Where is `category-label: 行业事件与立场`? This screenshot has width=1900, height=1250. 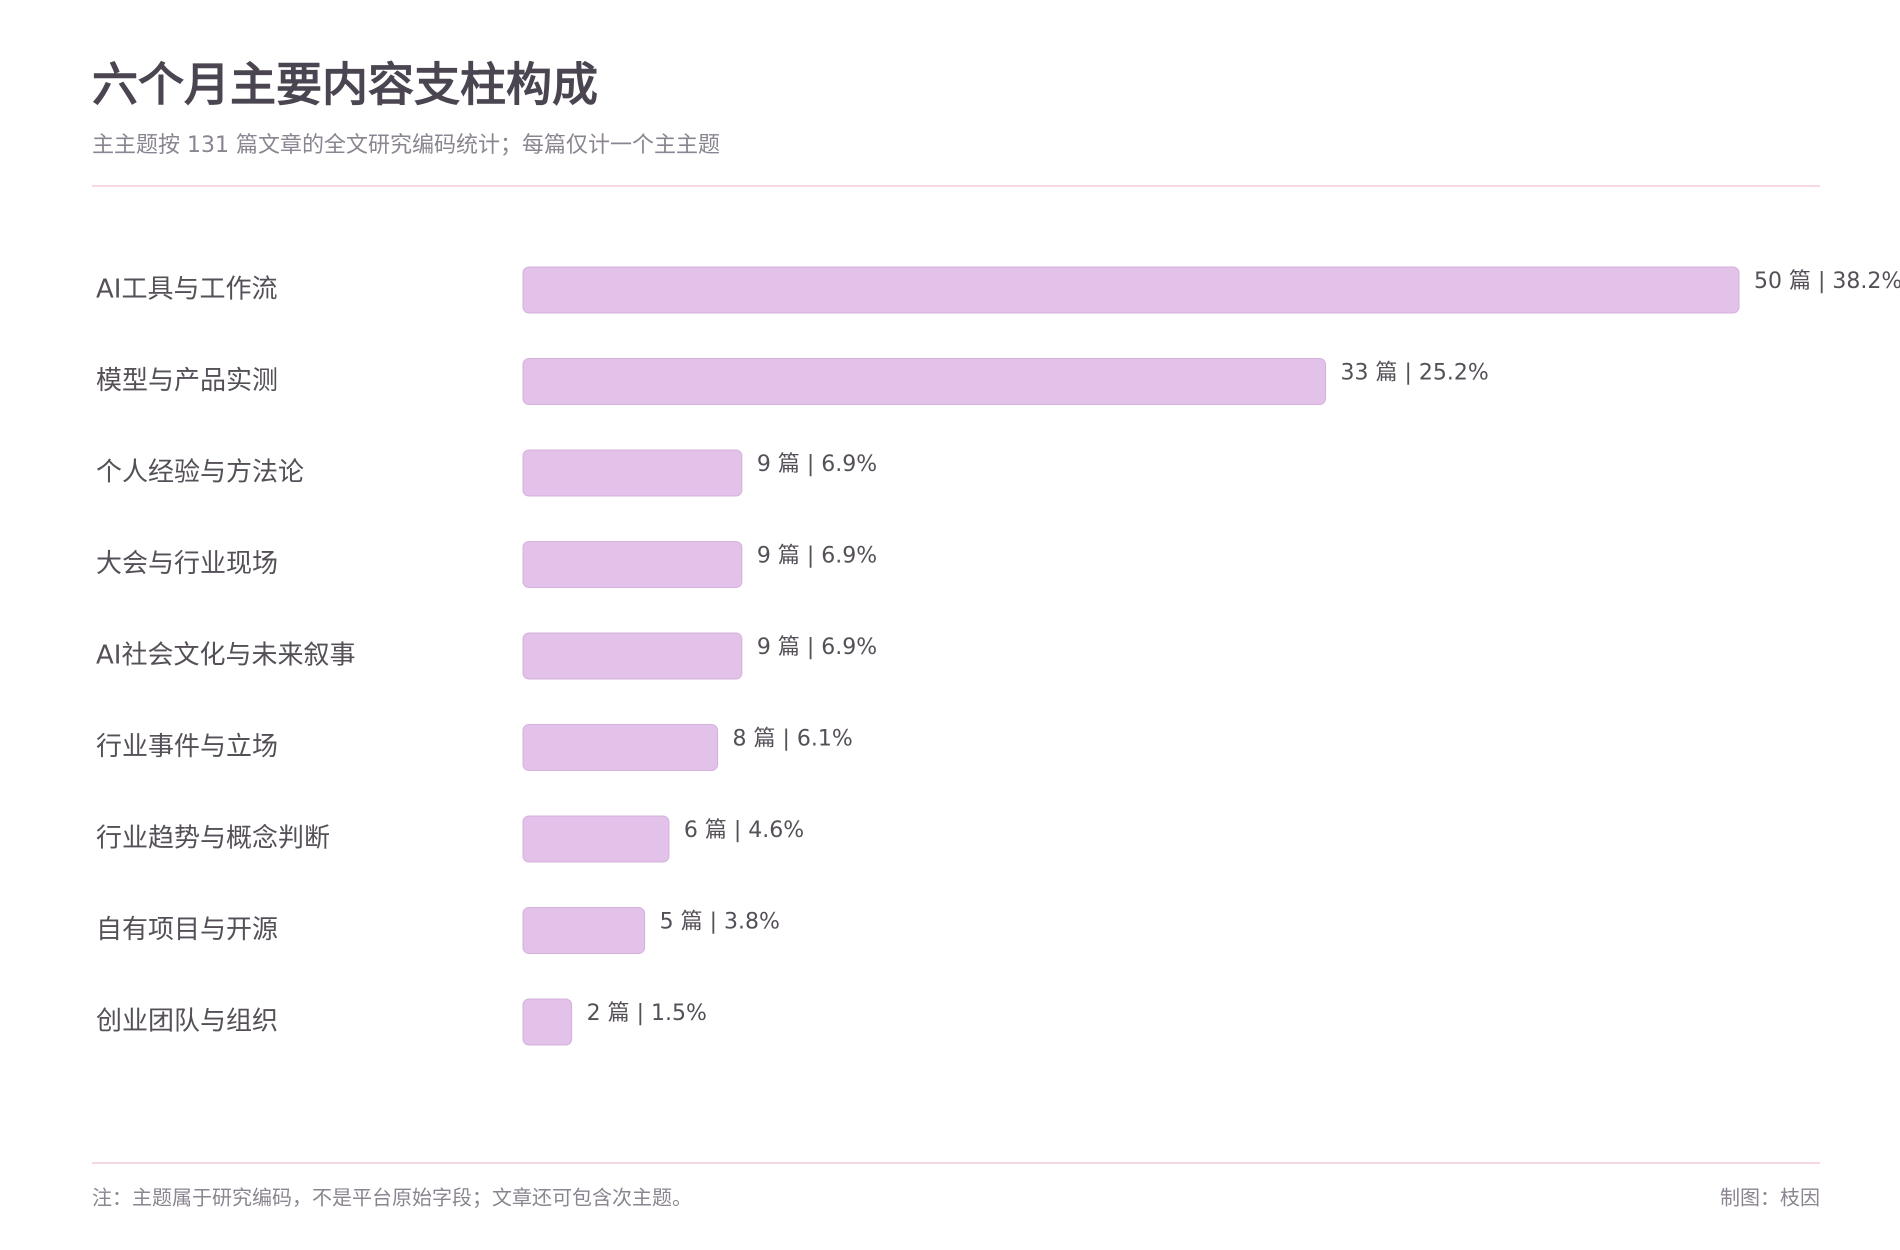
category-label: 行业事件与立场 is located at coordinates (187, 747).